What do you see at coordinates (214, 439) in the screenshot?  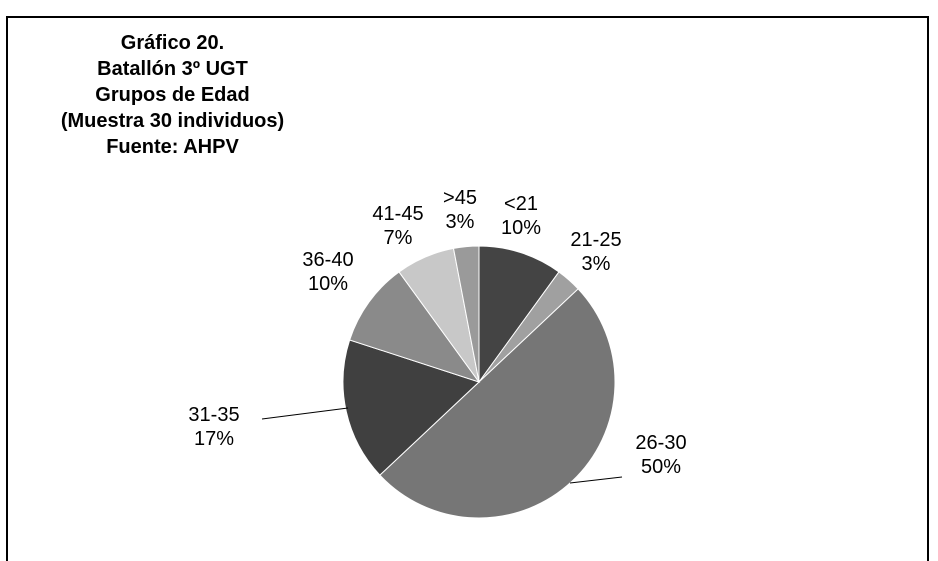 I see `slice-percent-label: 17%` at bounding box center [214, 439].